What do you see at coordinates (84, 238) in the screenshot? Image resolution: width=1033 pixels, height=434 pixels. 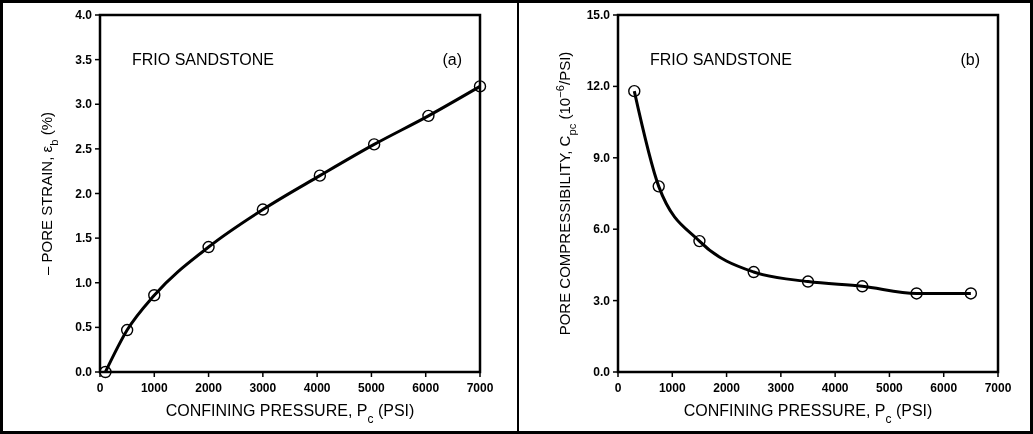 I see `y-tick-label: 1.5` at bounding box center [84, 238].